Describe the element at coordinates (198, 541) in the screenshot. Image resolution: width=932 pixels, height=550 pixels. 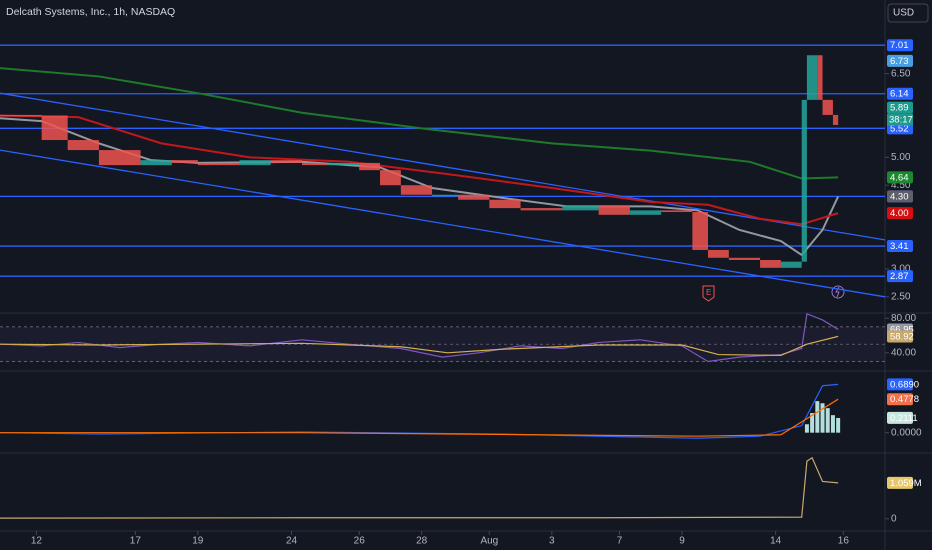
I see `x-tick-label: 19` at that location.